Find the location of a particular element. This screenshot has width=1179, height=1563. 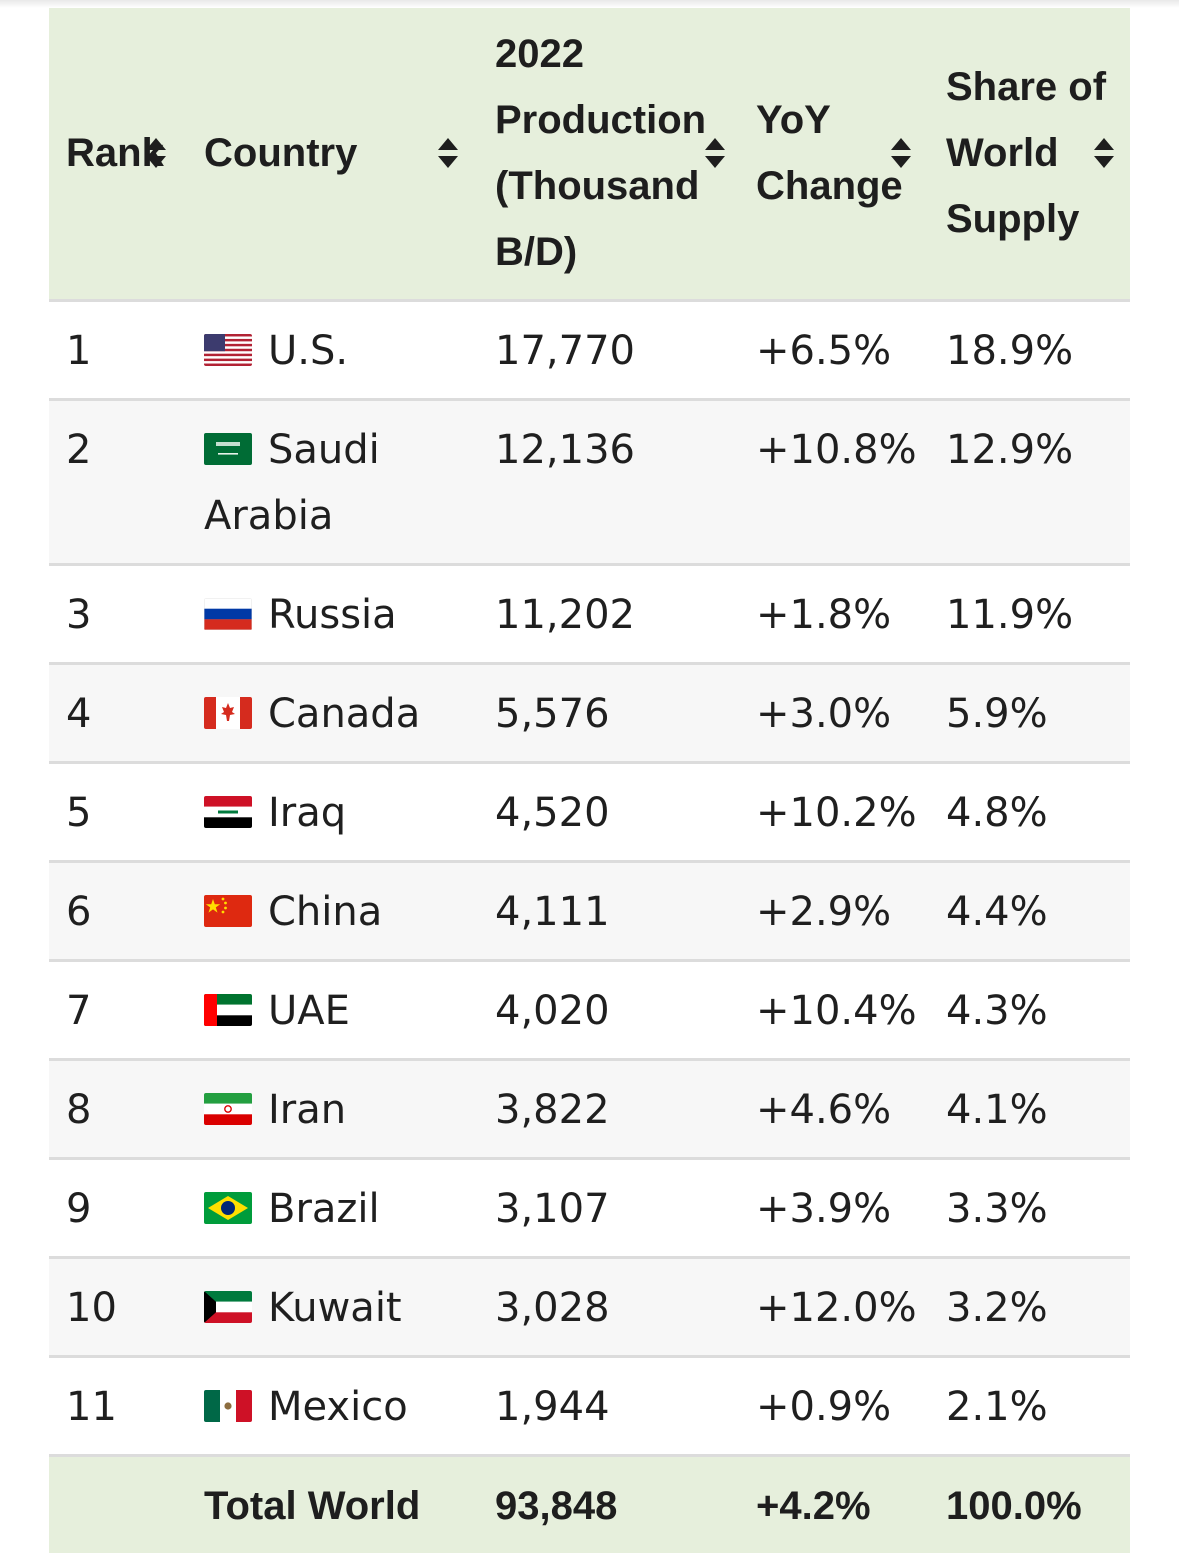

country-cell: China is located at coordinates (332, 910).